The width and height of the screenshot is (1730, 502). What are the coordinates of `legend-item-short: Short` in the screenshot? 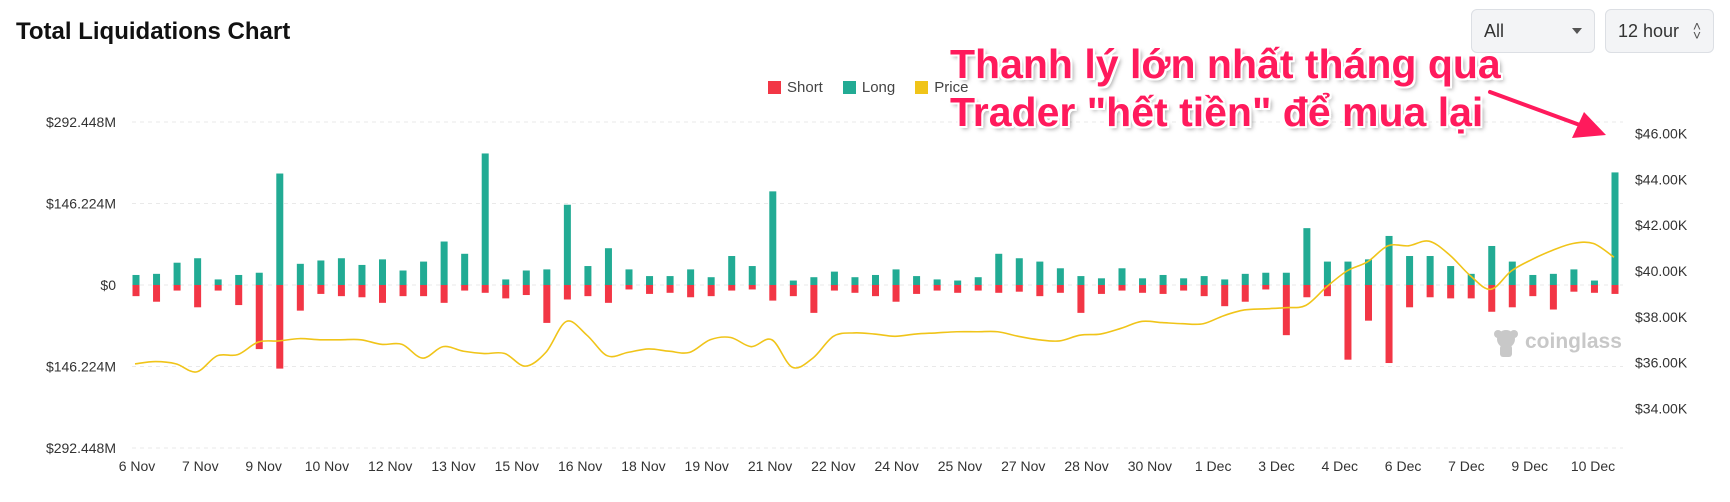 It's located at (795, 87).